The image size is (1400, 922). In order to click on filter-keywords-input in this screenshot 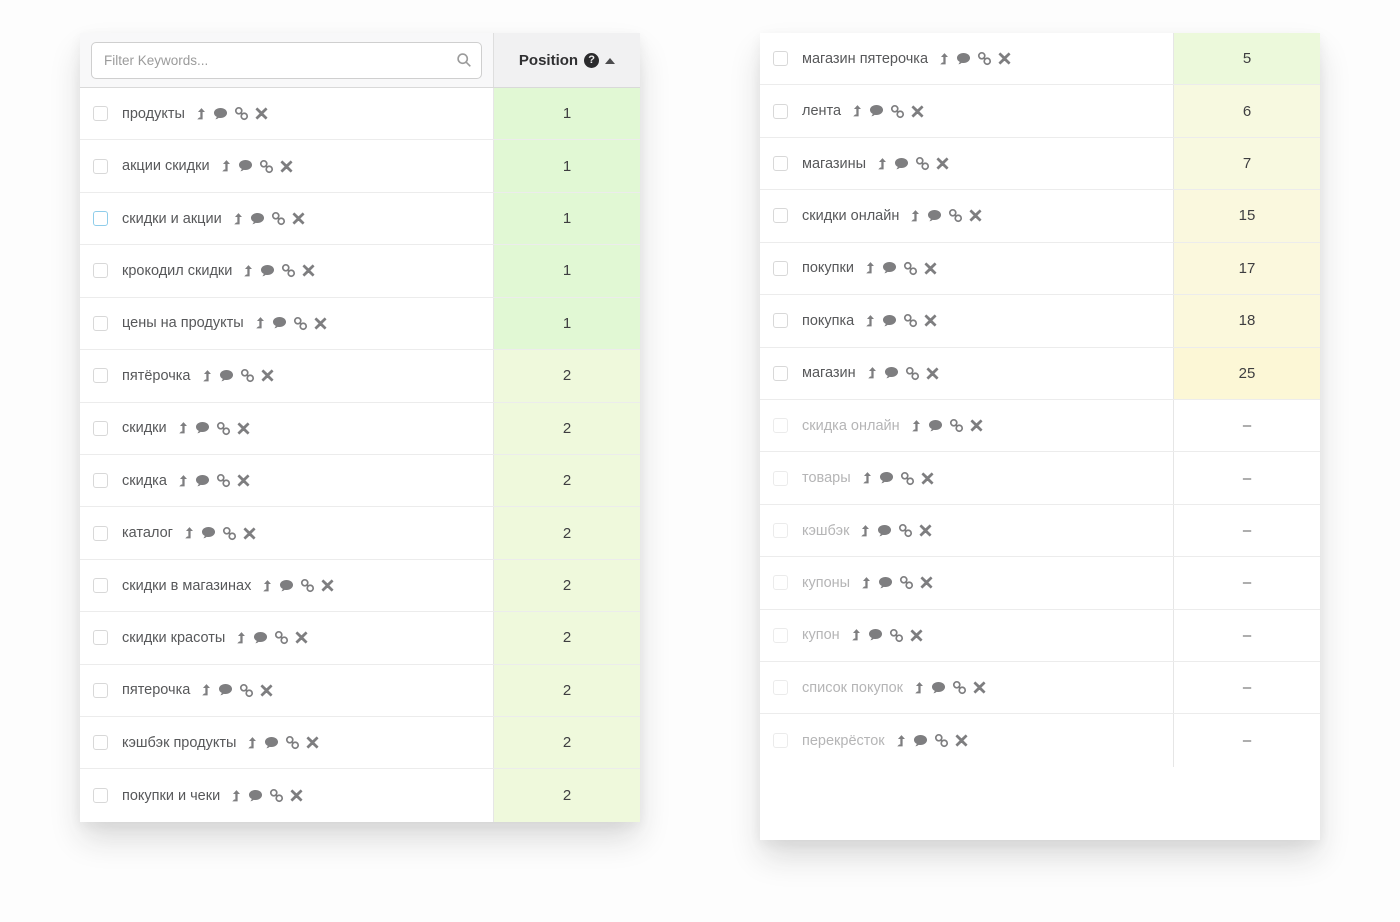, I will do `click(286, 60)`.